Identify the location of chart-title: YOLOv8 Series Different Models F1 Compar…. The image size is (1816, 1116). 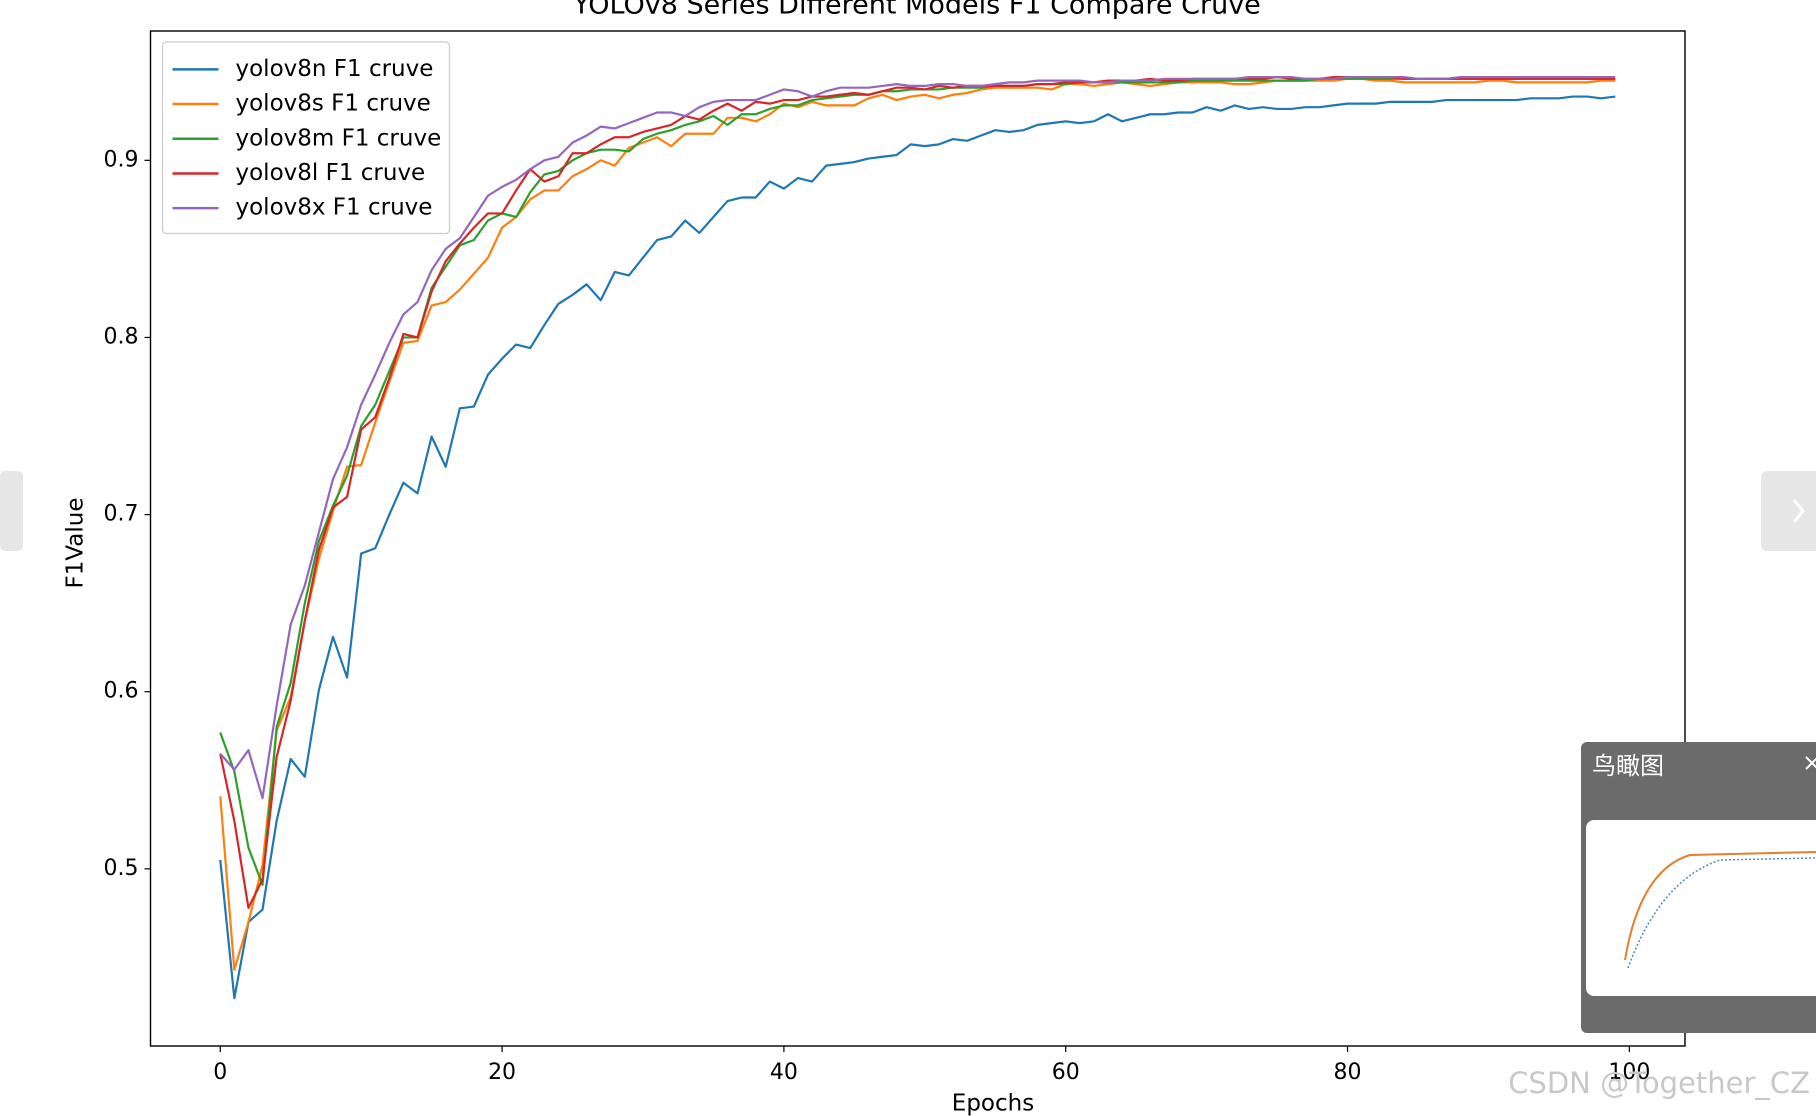
(916, 10).